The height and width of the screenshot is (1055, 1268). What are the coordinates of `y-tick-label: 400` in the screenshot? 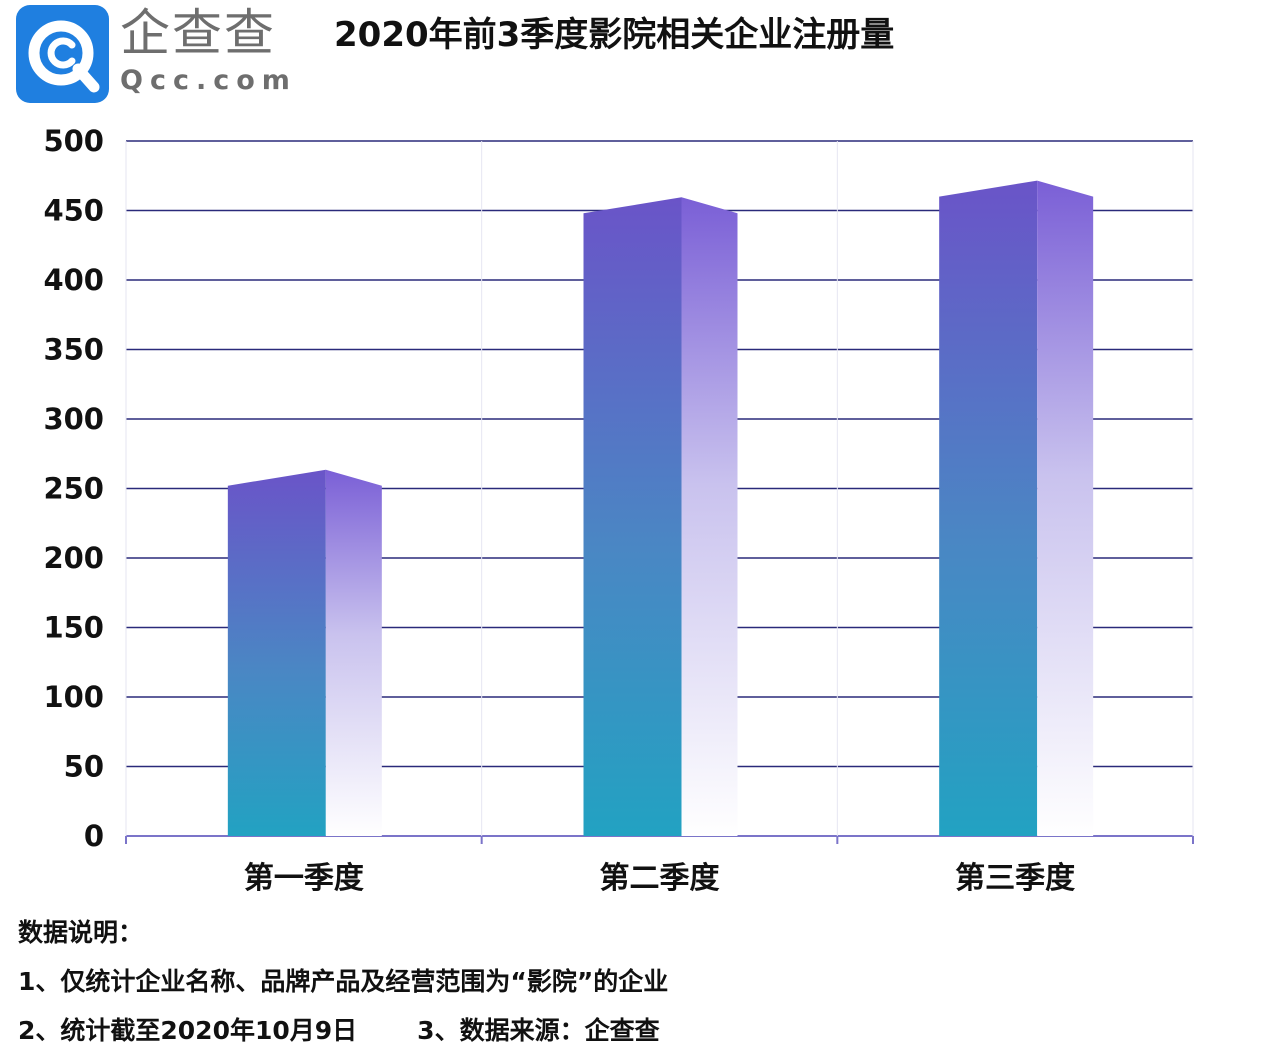 It's located at (73, 280).